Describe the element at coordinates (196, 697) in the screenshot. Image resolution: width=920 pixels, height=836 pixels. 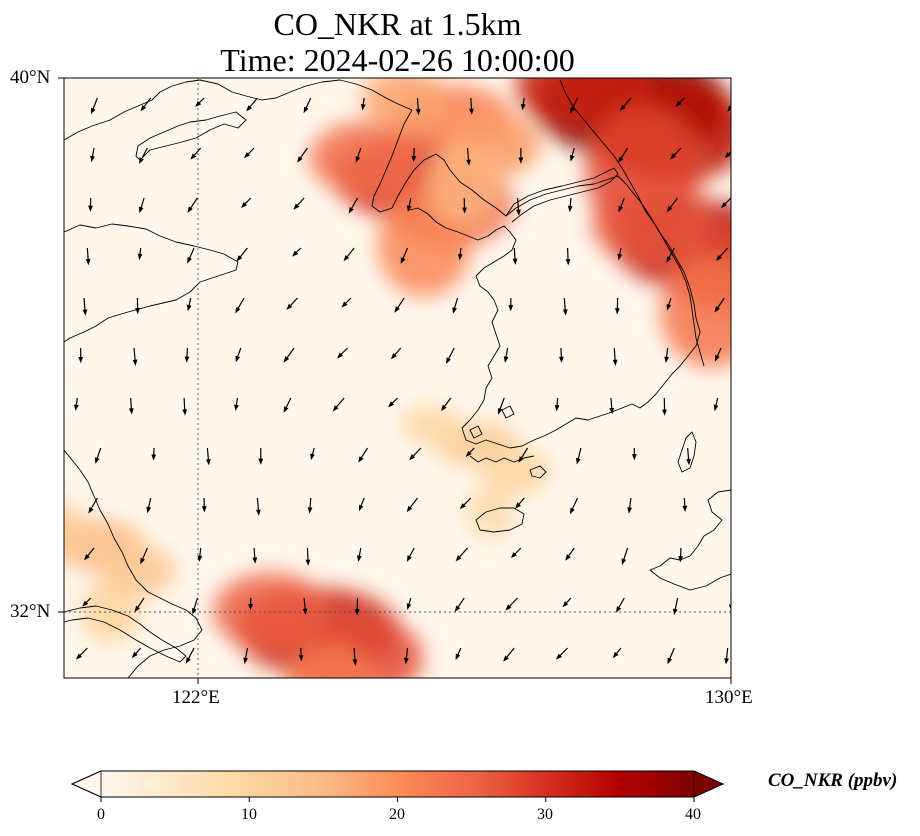
I see `x-tick-label-122e: 122°E` at that location.